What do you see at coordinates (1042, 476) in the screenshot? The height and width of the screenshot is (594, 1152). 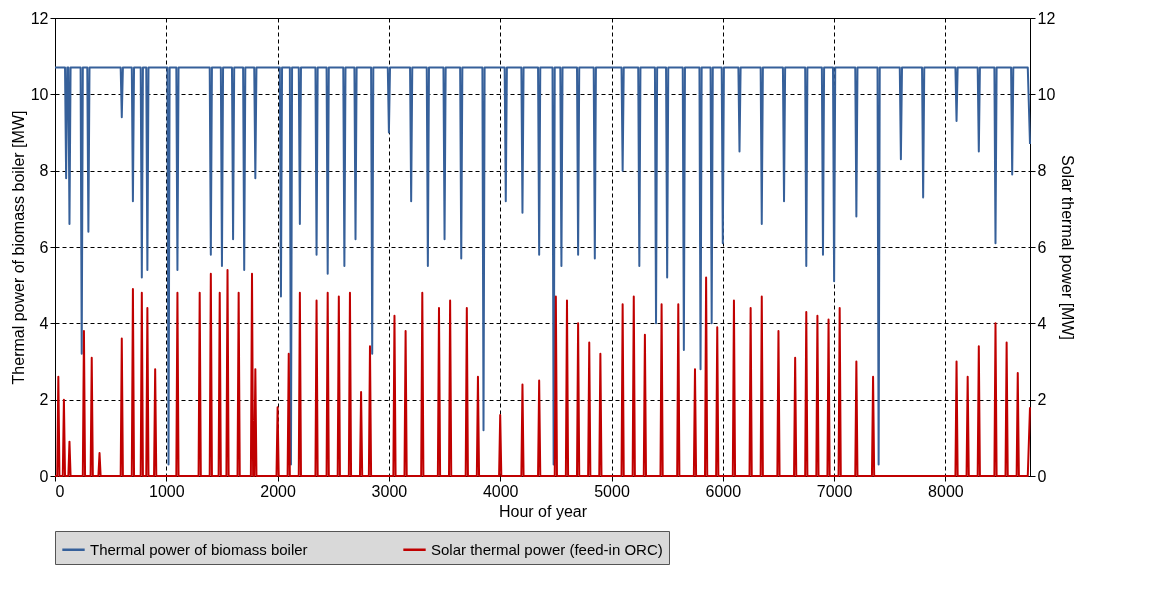 I see `y2-tick-label: 0` at bounding box center [1042, 476].